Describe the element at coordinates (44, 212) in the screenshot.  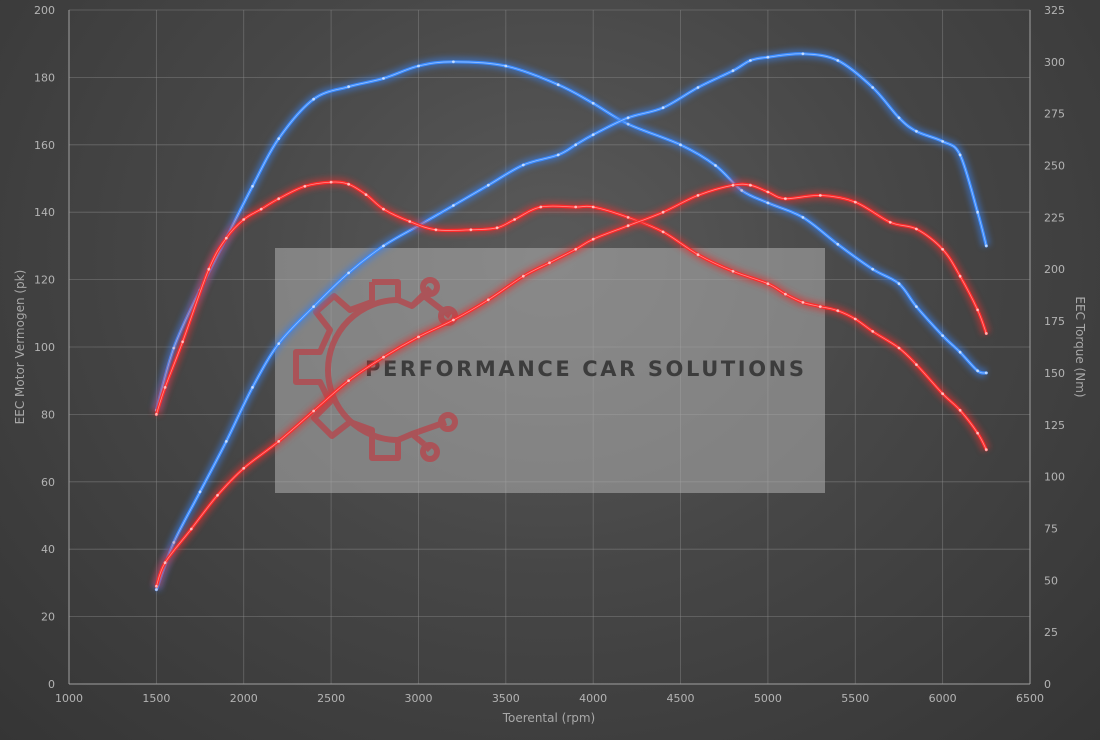
I see `y-tick-label: 140` at that location.